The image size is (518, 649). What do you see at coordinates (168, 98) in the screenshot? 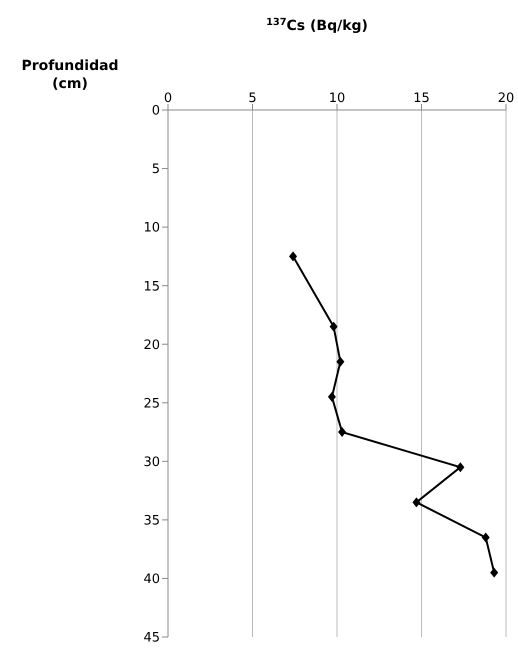
I see `x-tick-label: 0` at bounding box center [168, 98].